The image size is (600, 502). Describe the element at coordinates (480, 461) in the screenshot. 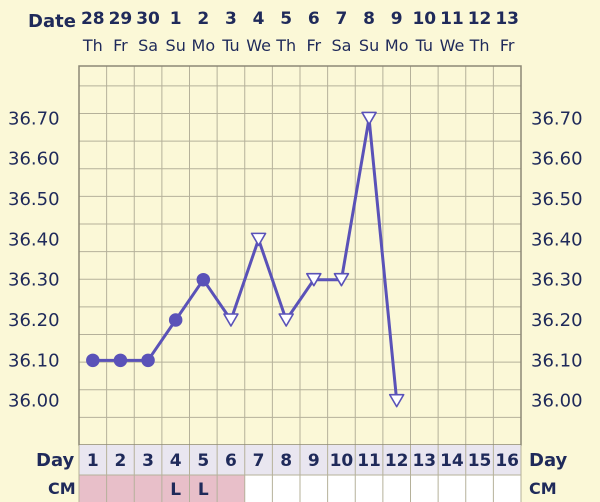

I see `day-number: 15` at that location.